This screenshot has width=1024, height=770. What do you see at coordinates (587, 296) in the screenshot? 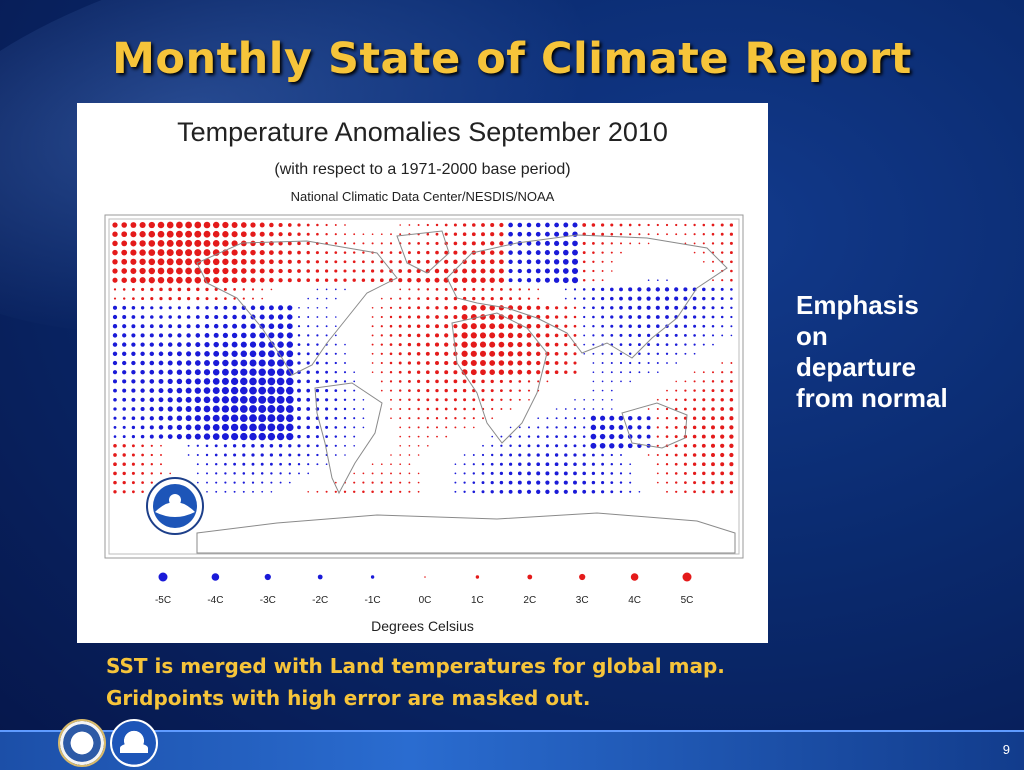
I see `eurasia-outline` at bounding box center [587, 296].